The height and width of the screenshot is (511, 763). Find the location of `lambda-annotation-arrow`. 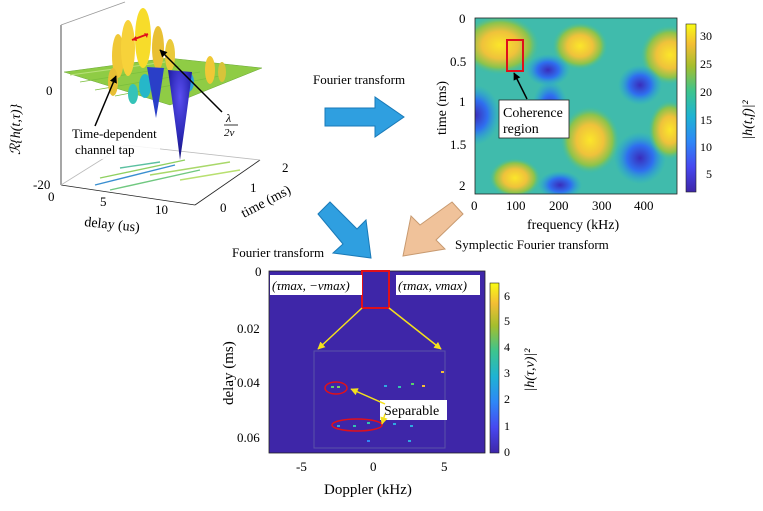

lambda-annotation-arrow is located at coordinates (191, 81).